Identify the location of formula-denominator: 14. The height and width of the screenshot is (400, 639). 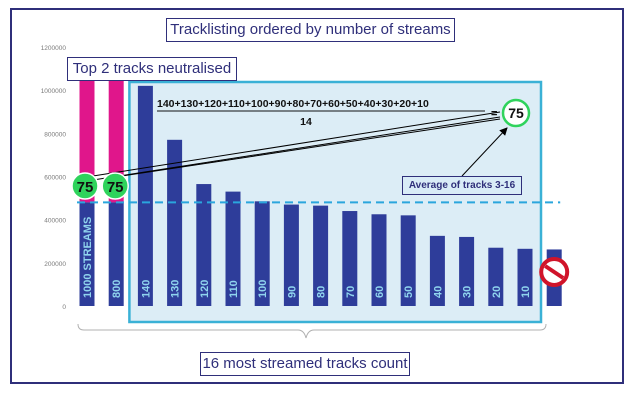
(306, 122).